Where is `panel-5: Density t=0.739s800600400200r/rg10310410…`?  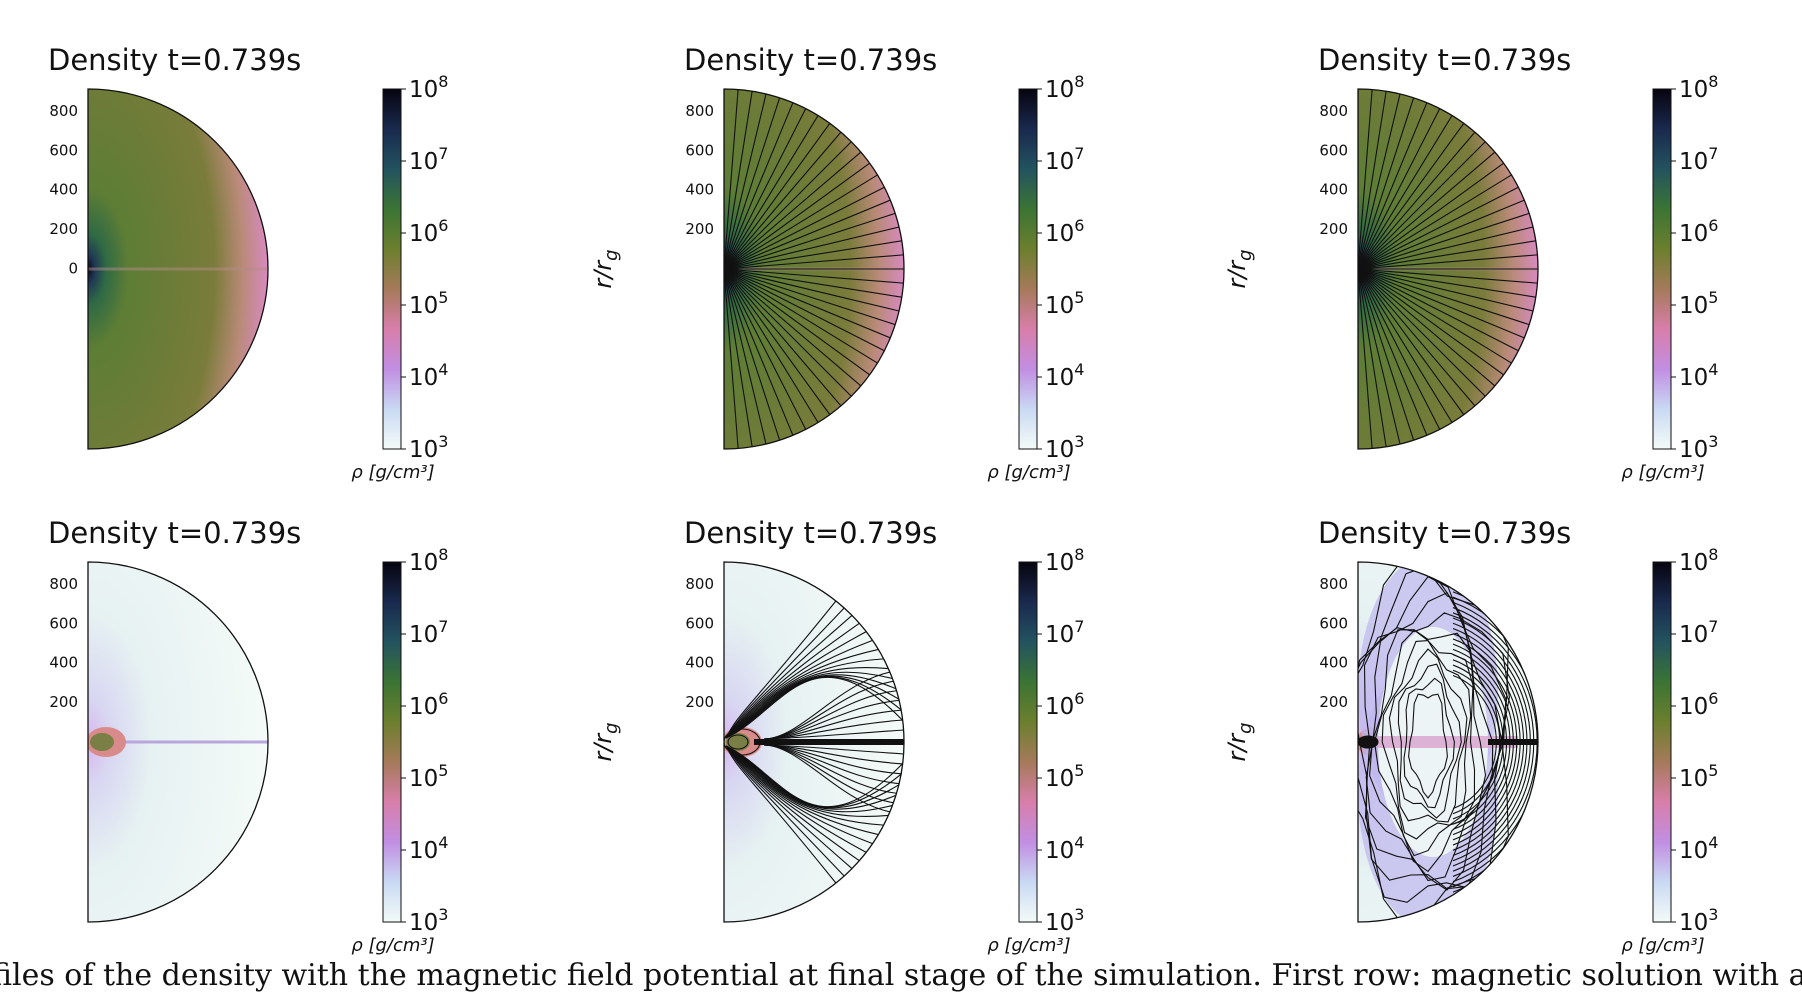 panel-5: Density t=0.739s800600400200r/rg10310410… is located at coordinates (836, 736).